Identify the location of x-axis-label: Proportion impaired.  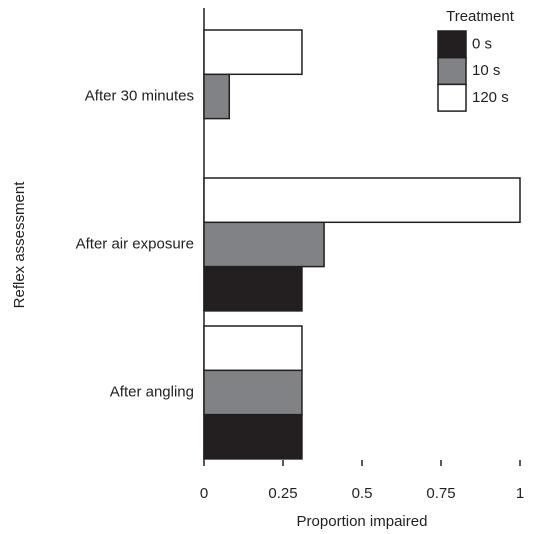
(362, 521).